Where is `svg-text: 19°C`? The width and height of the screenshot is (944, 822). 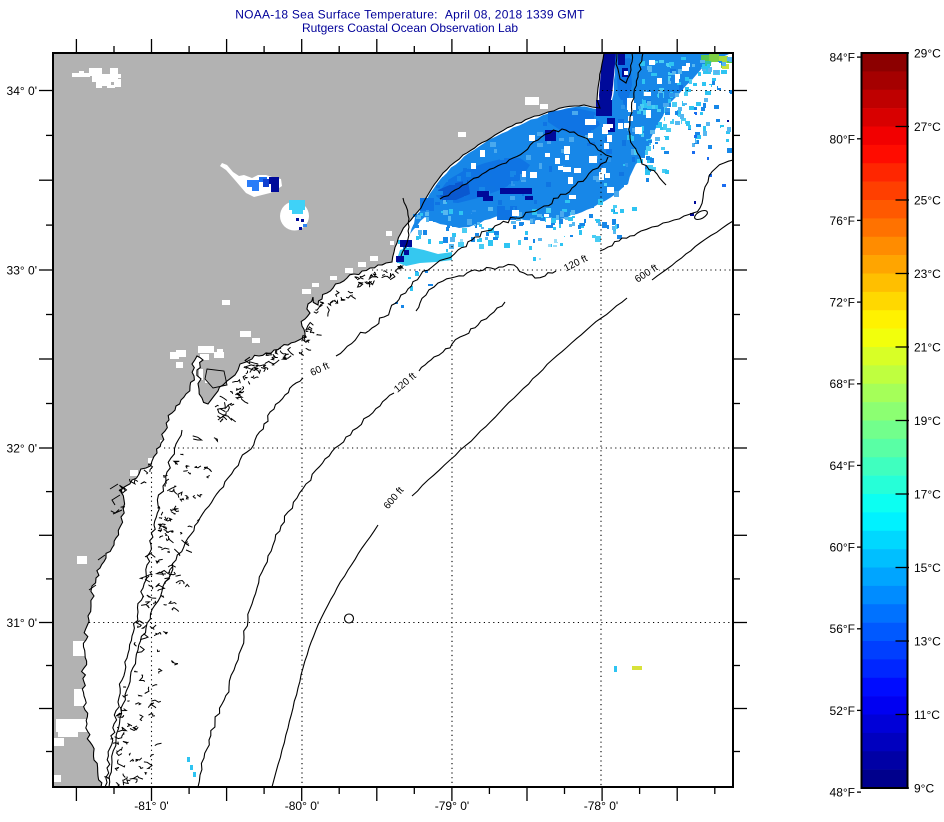 svg-text: 19°C is located at coordinates (927, 421).